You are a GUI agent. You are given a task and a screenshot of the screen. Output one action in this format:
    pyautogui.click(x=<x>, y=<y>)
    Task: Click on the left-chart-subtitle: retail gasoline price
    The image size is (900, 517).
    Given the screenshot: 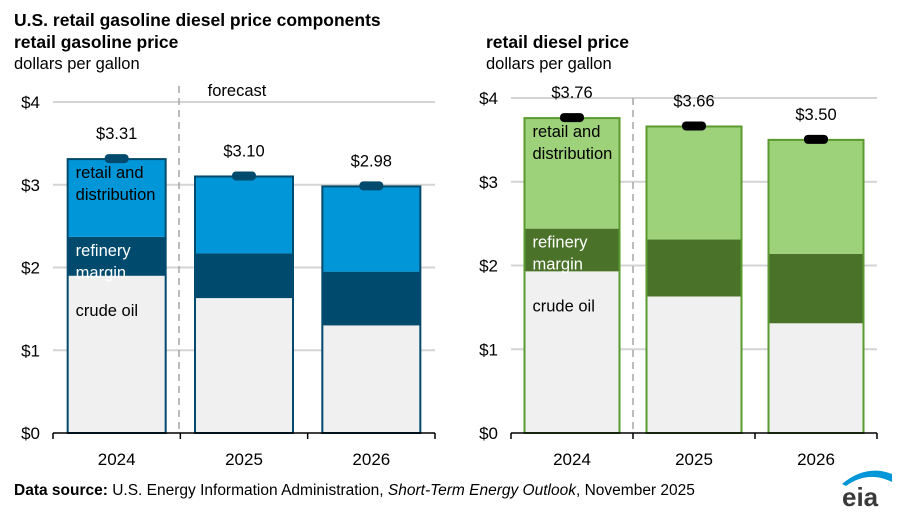 What is the action you would take?
    pyautogui.click(x=96, y=42)
    